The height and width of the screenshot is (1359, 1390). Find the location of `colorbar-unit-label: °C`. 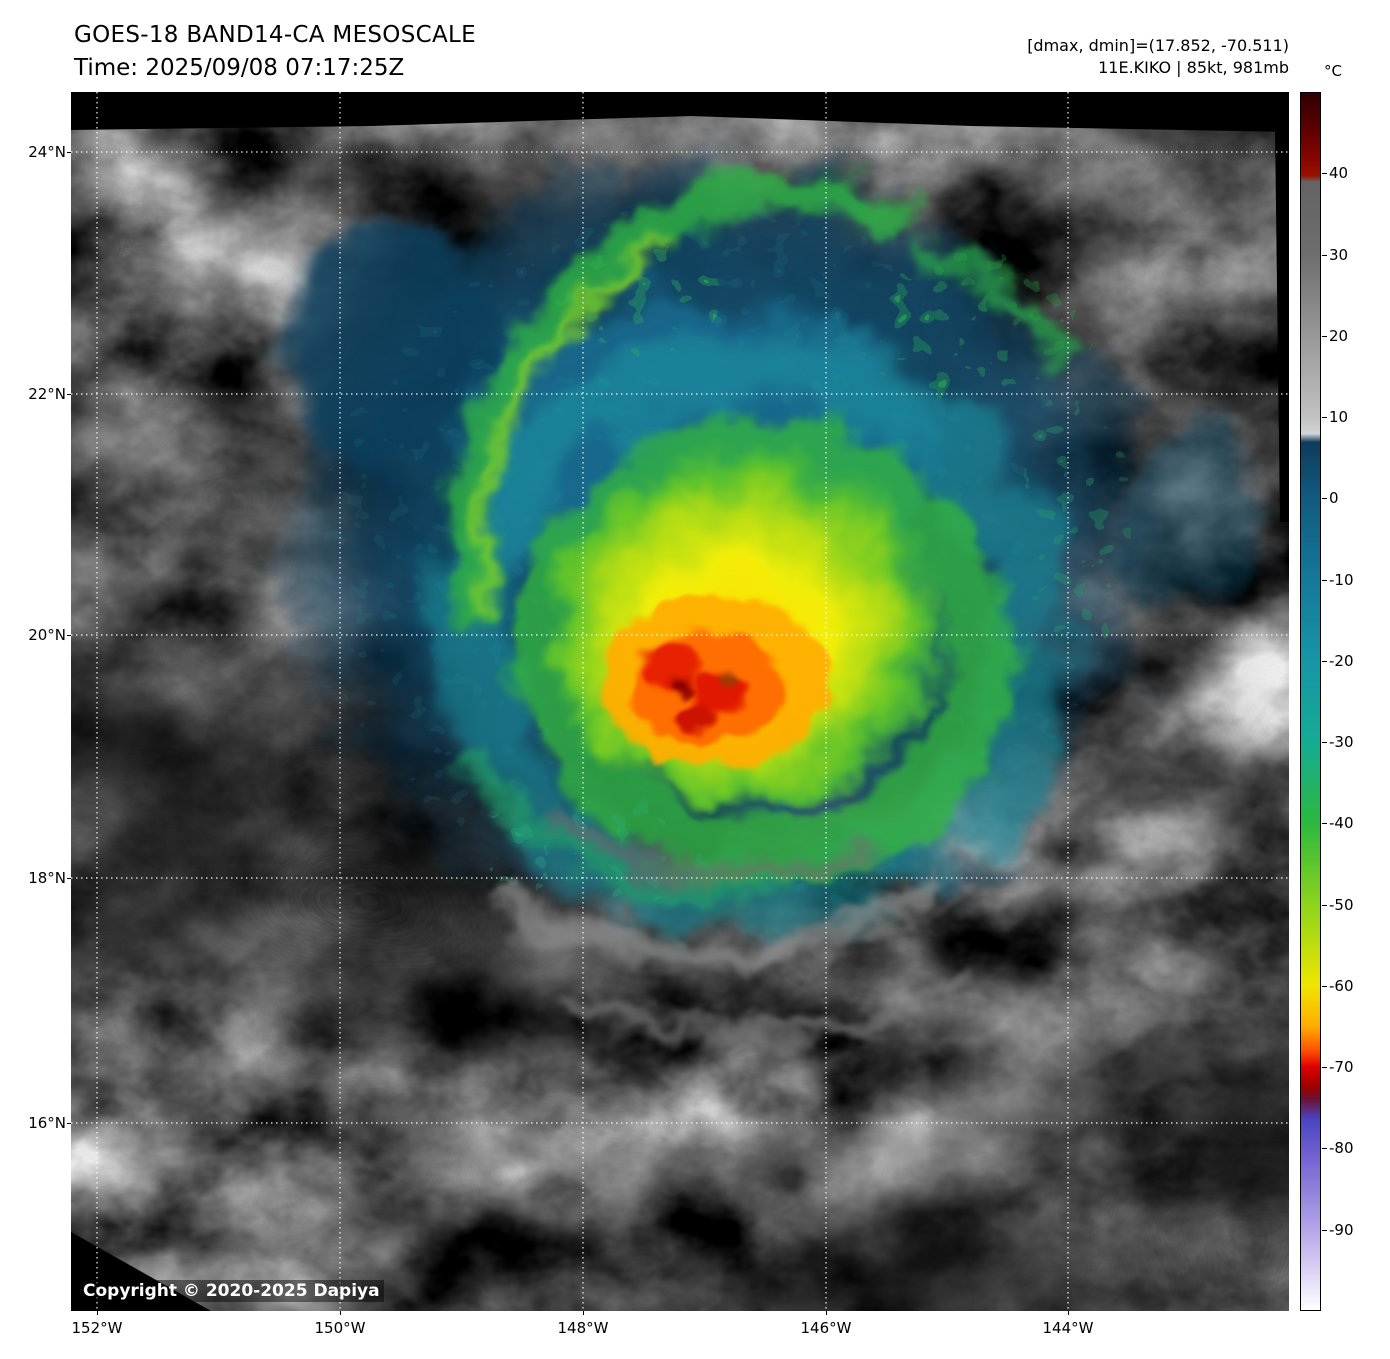

colorbar-unit-label: °C is located at coordinates (1333, 71).